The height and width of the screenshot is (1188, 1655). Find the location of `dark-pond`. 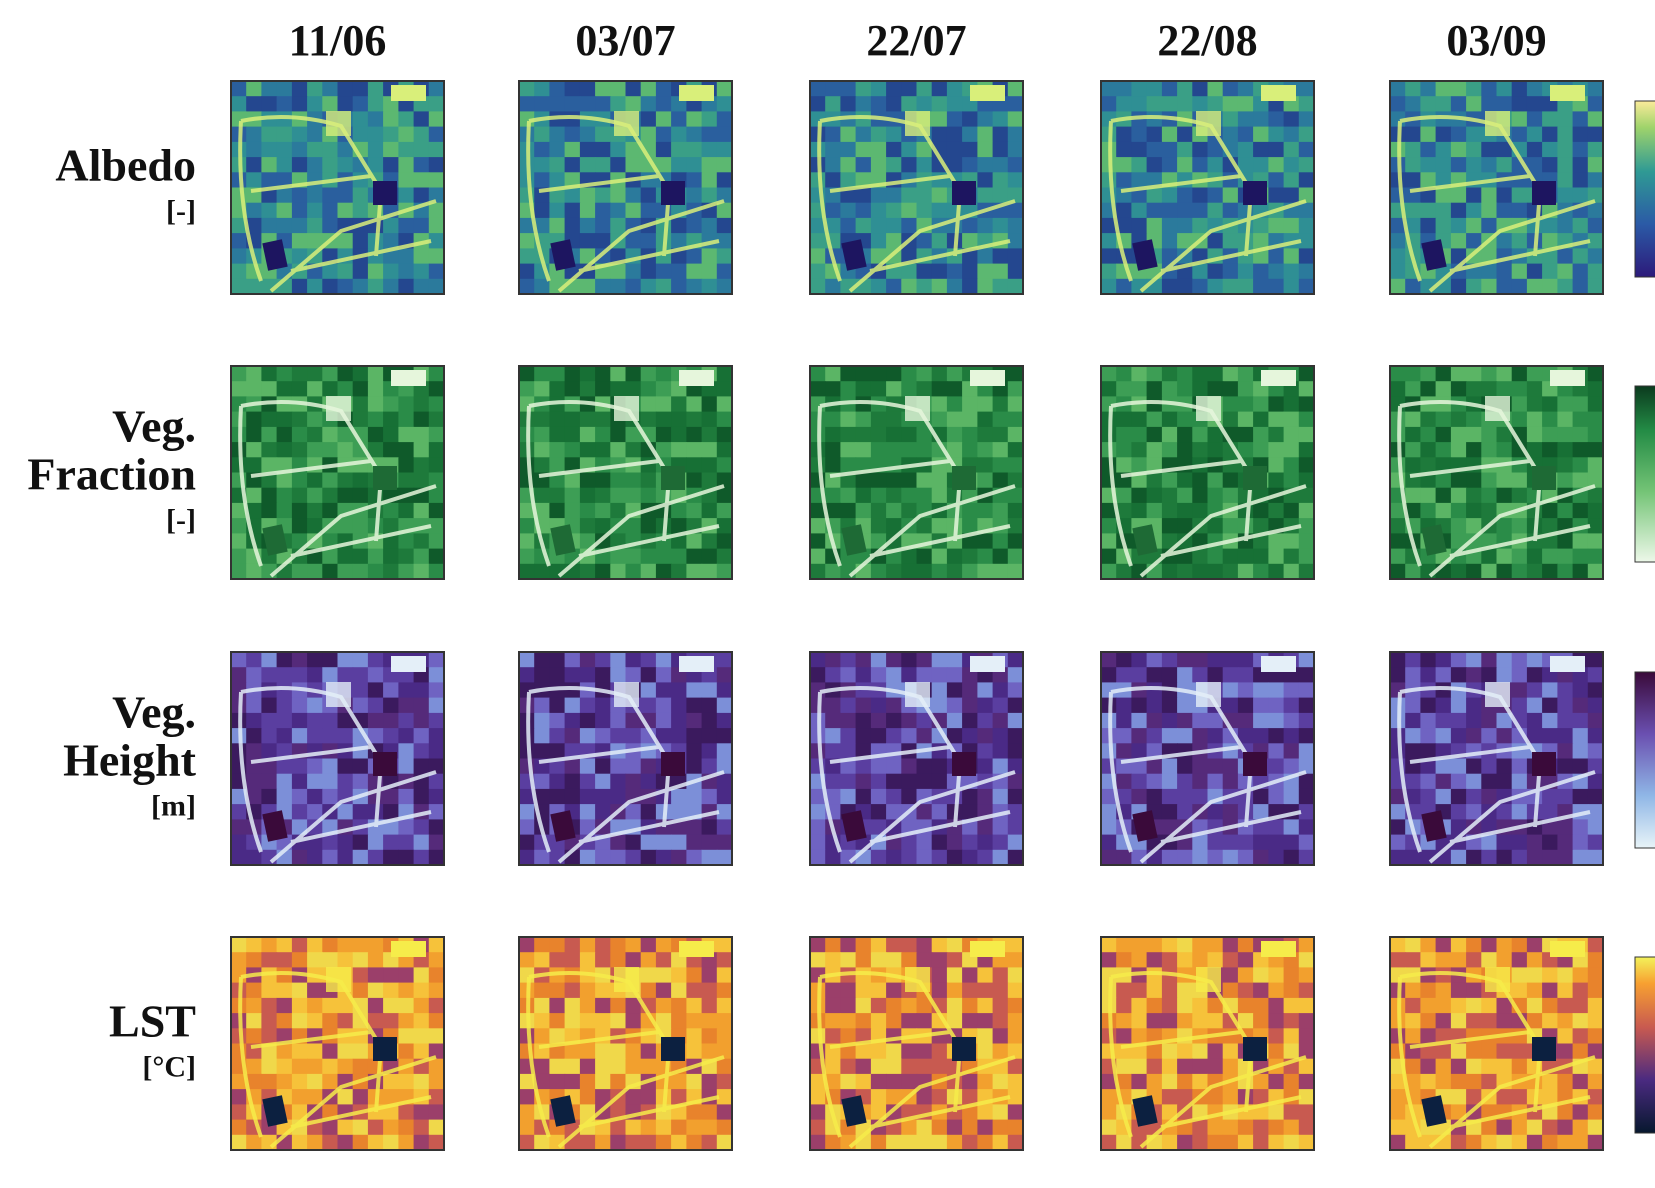

dark-pond is located at coordinates (854, 826).